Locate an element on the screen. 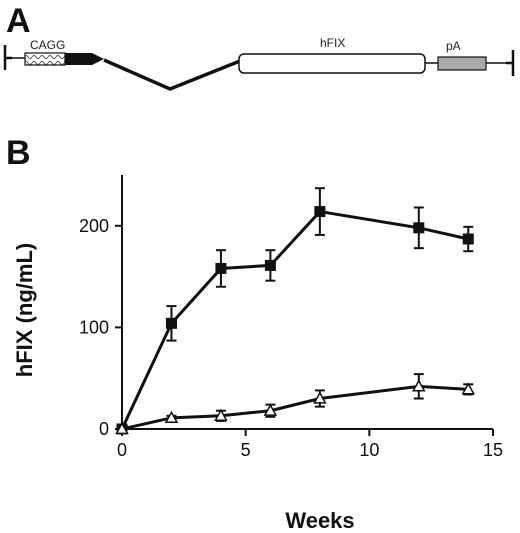  left-itr is located at coordinates (7, 57).